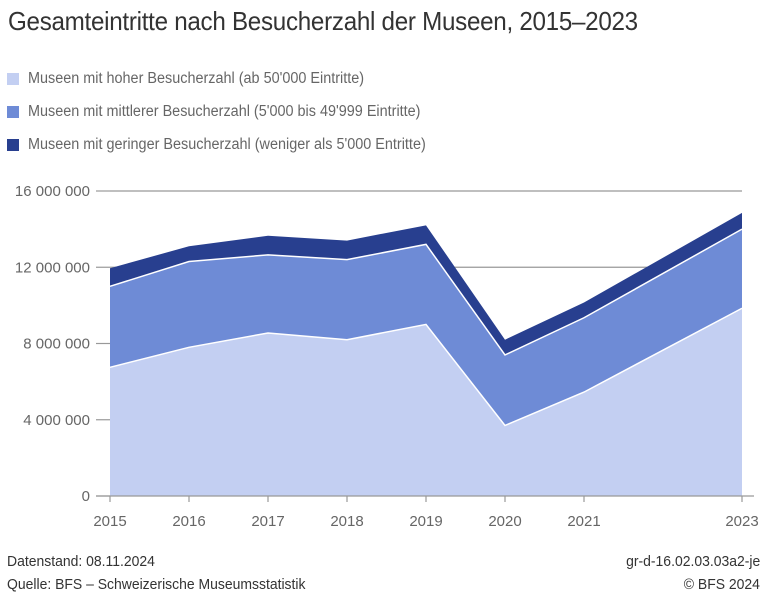 Image resolution: width=768 pixels, height=603 pixels. What do you see at coordinates (56, 344) in the screenshot?
I see `y-tick-label: 8 000 000` at bounding box center [56, 344].